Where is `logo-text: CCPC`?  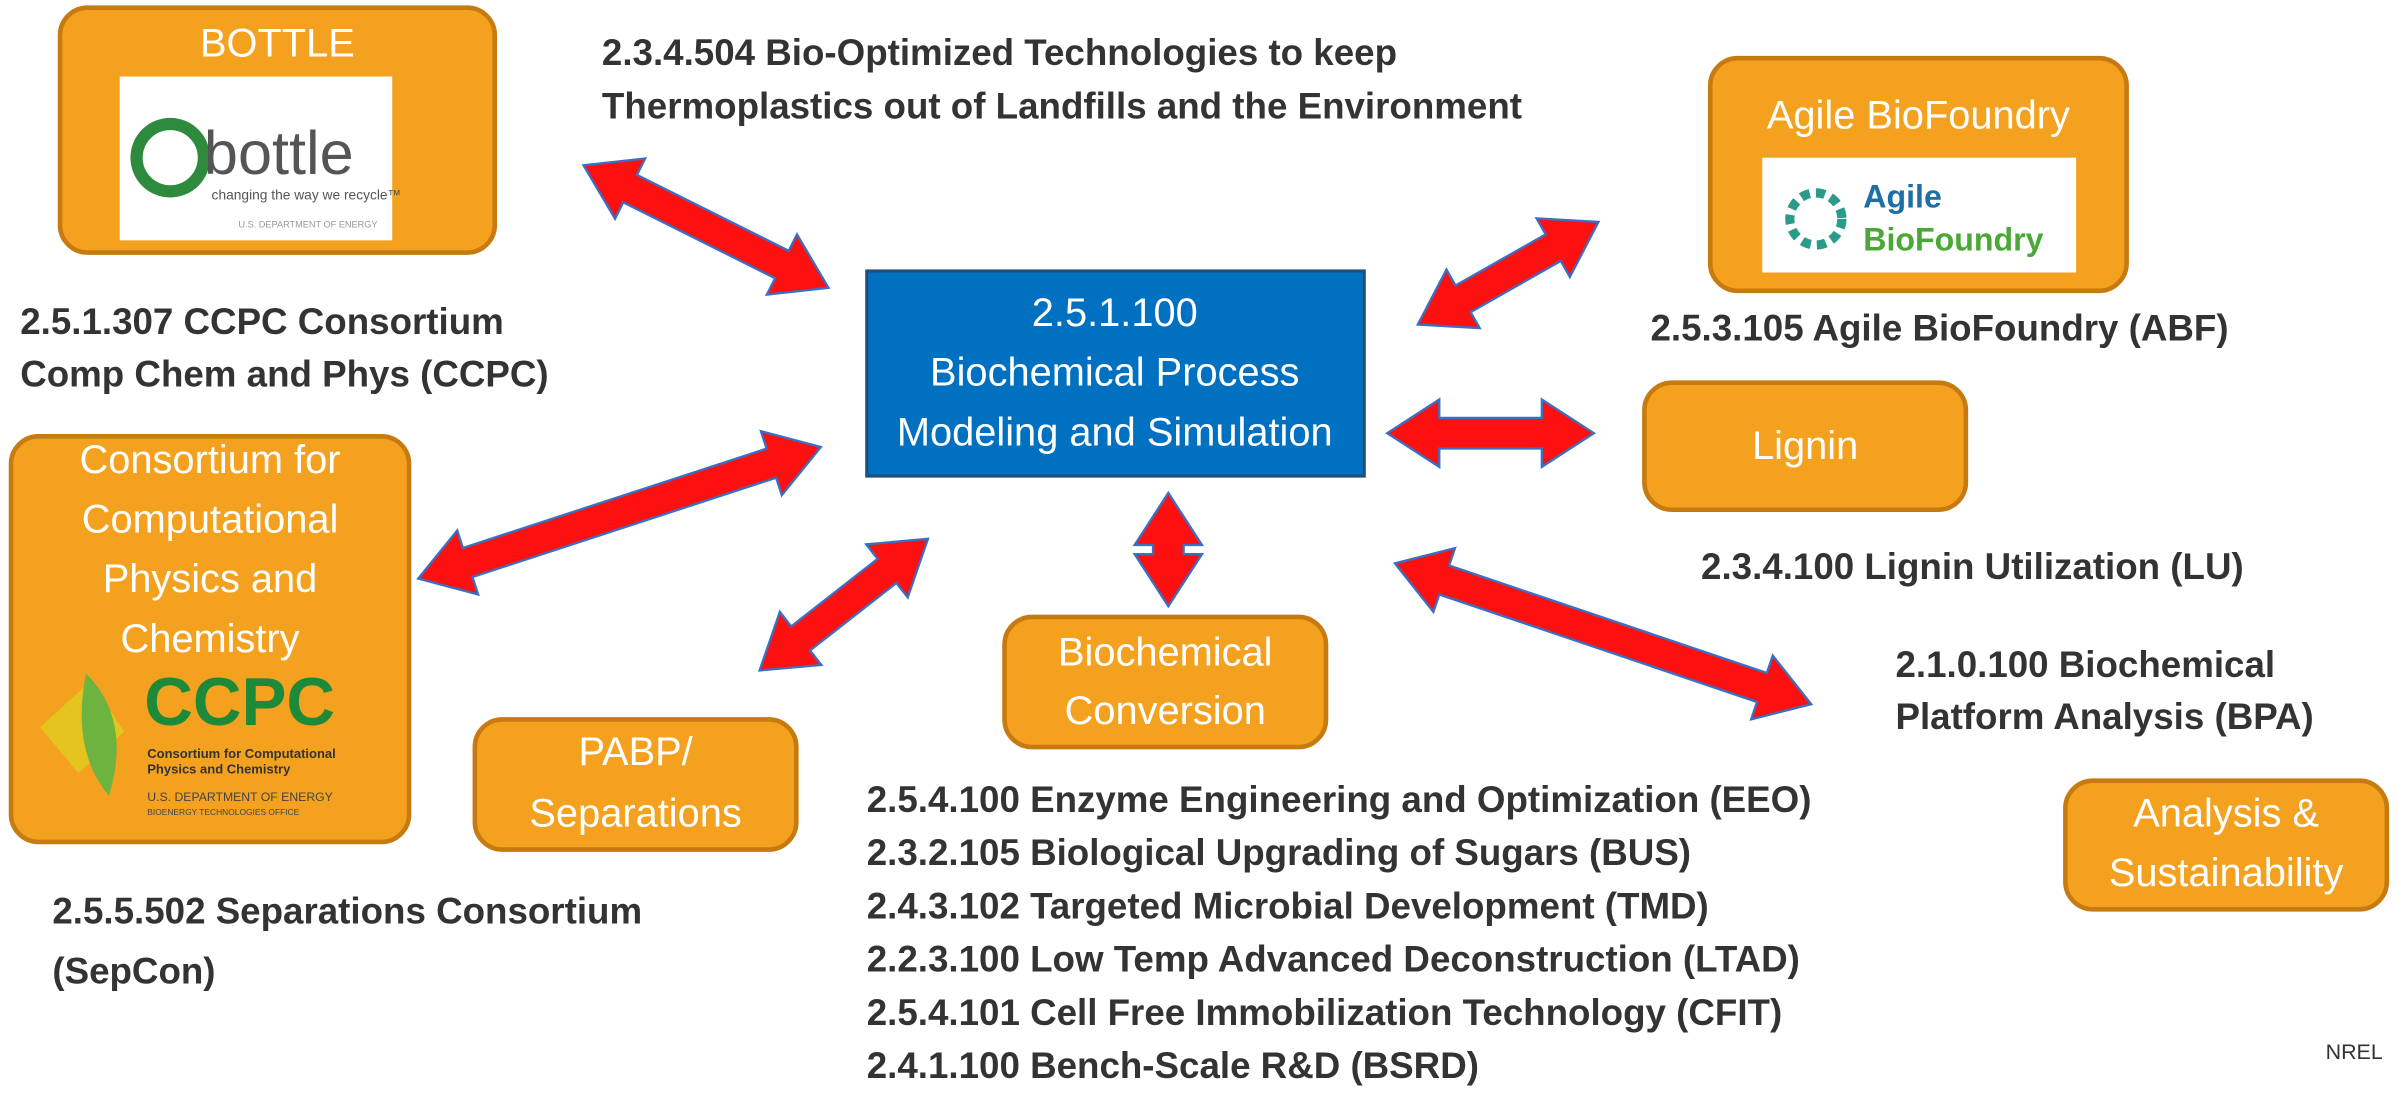 logo-text: CCPC is located at coordinates (239, 702).